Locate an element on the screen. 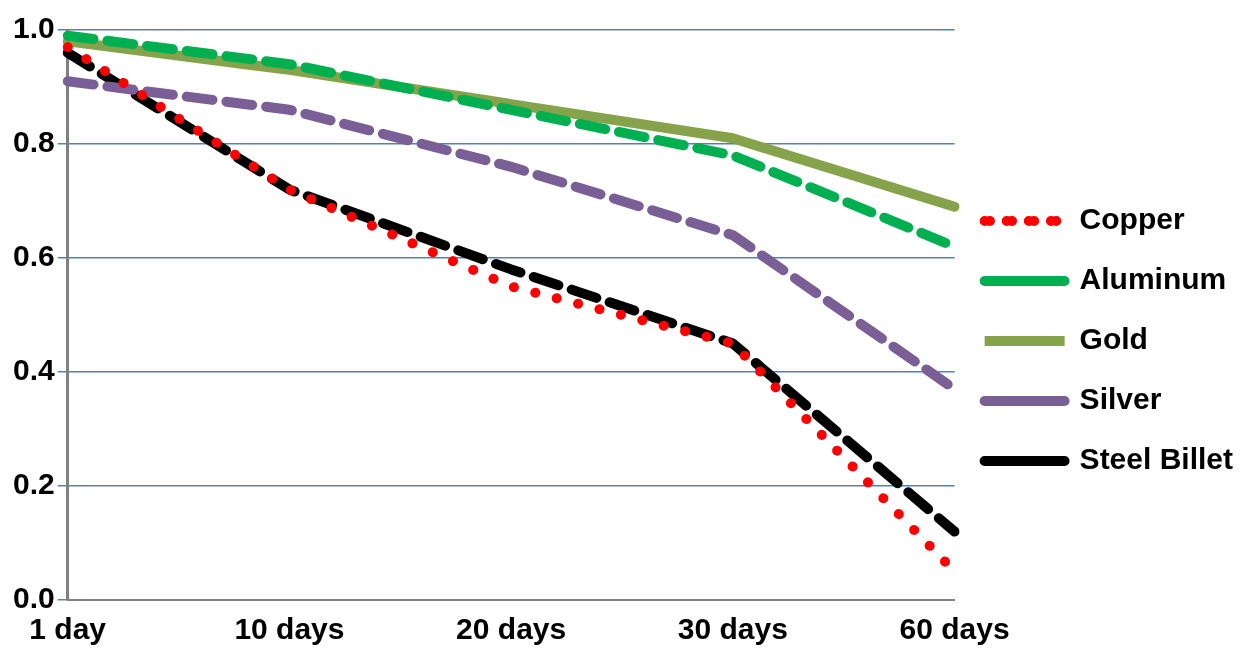 Image resolution: width=1253 pixels, height=662 pixels. y-tick-label: 1.0 is located at coordinates (33, 28).